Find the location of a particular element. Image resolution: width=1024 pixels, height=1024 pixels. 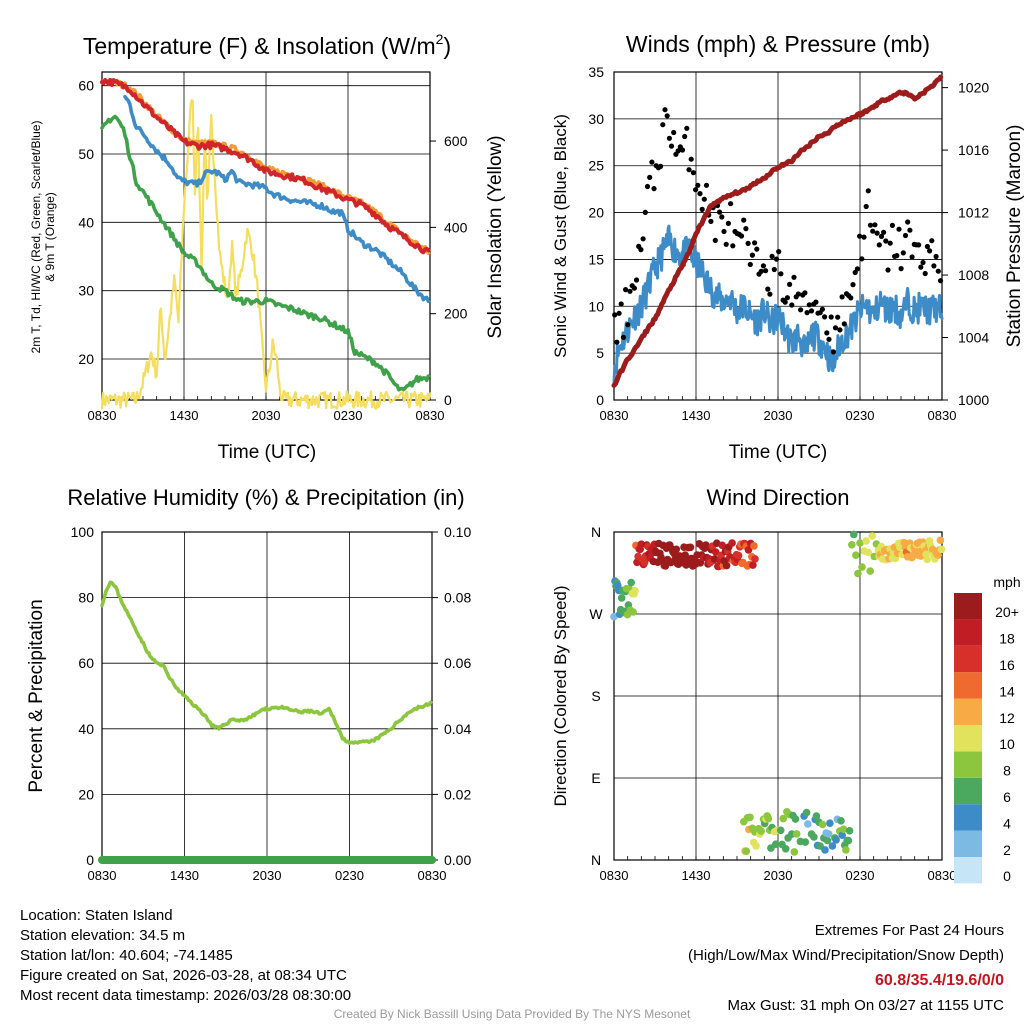

colorbar-label: 2 is located at coordinates (1007, 850).